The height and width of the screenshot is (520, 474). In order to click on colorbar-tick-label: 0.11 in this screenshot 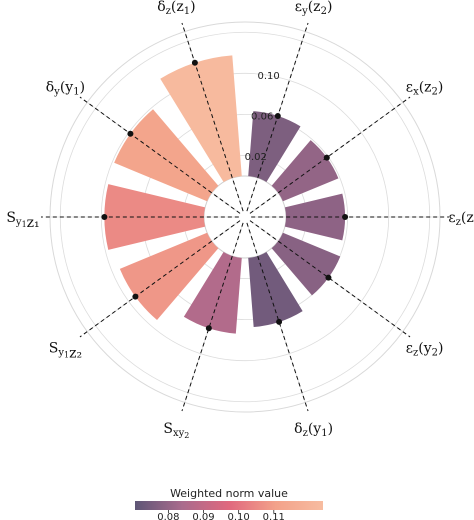, I will do `click(274, 516)`.